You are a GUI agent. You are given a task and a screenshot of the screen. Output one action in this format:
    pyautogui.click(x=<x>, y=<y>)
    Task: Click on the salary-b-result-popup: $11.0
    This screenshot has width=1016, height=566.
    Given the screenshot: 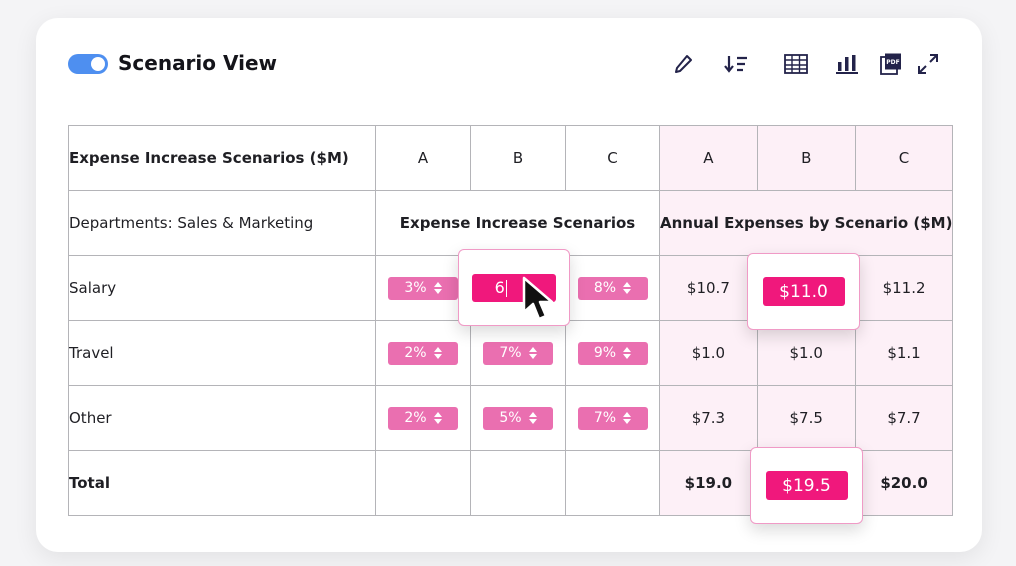 What is the action you would take?
    pyautogui.click(x=803, y=291)
    